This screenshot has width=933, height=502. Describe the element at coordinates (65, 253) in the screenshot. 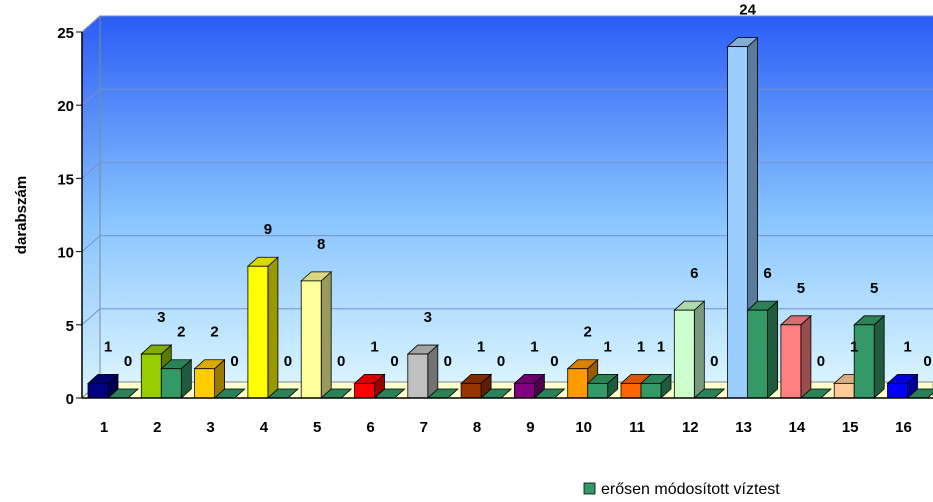

I see `y-tick-label: 10` at that location.